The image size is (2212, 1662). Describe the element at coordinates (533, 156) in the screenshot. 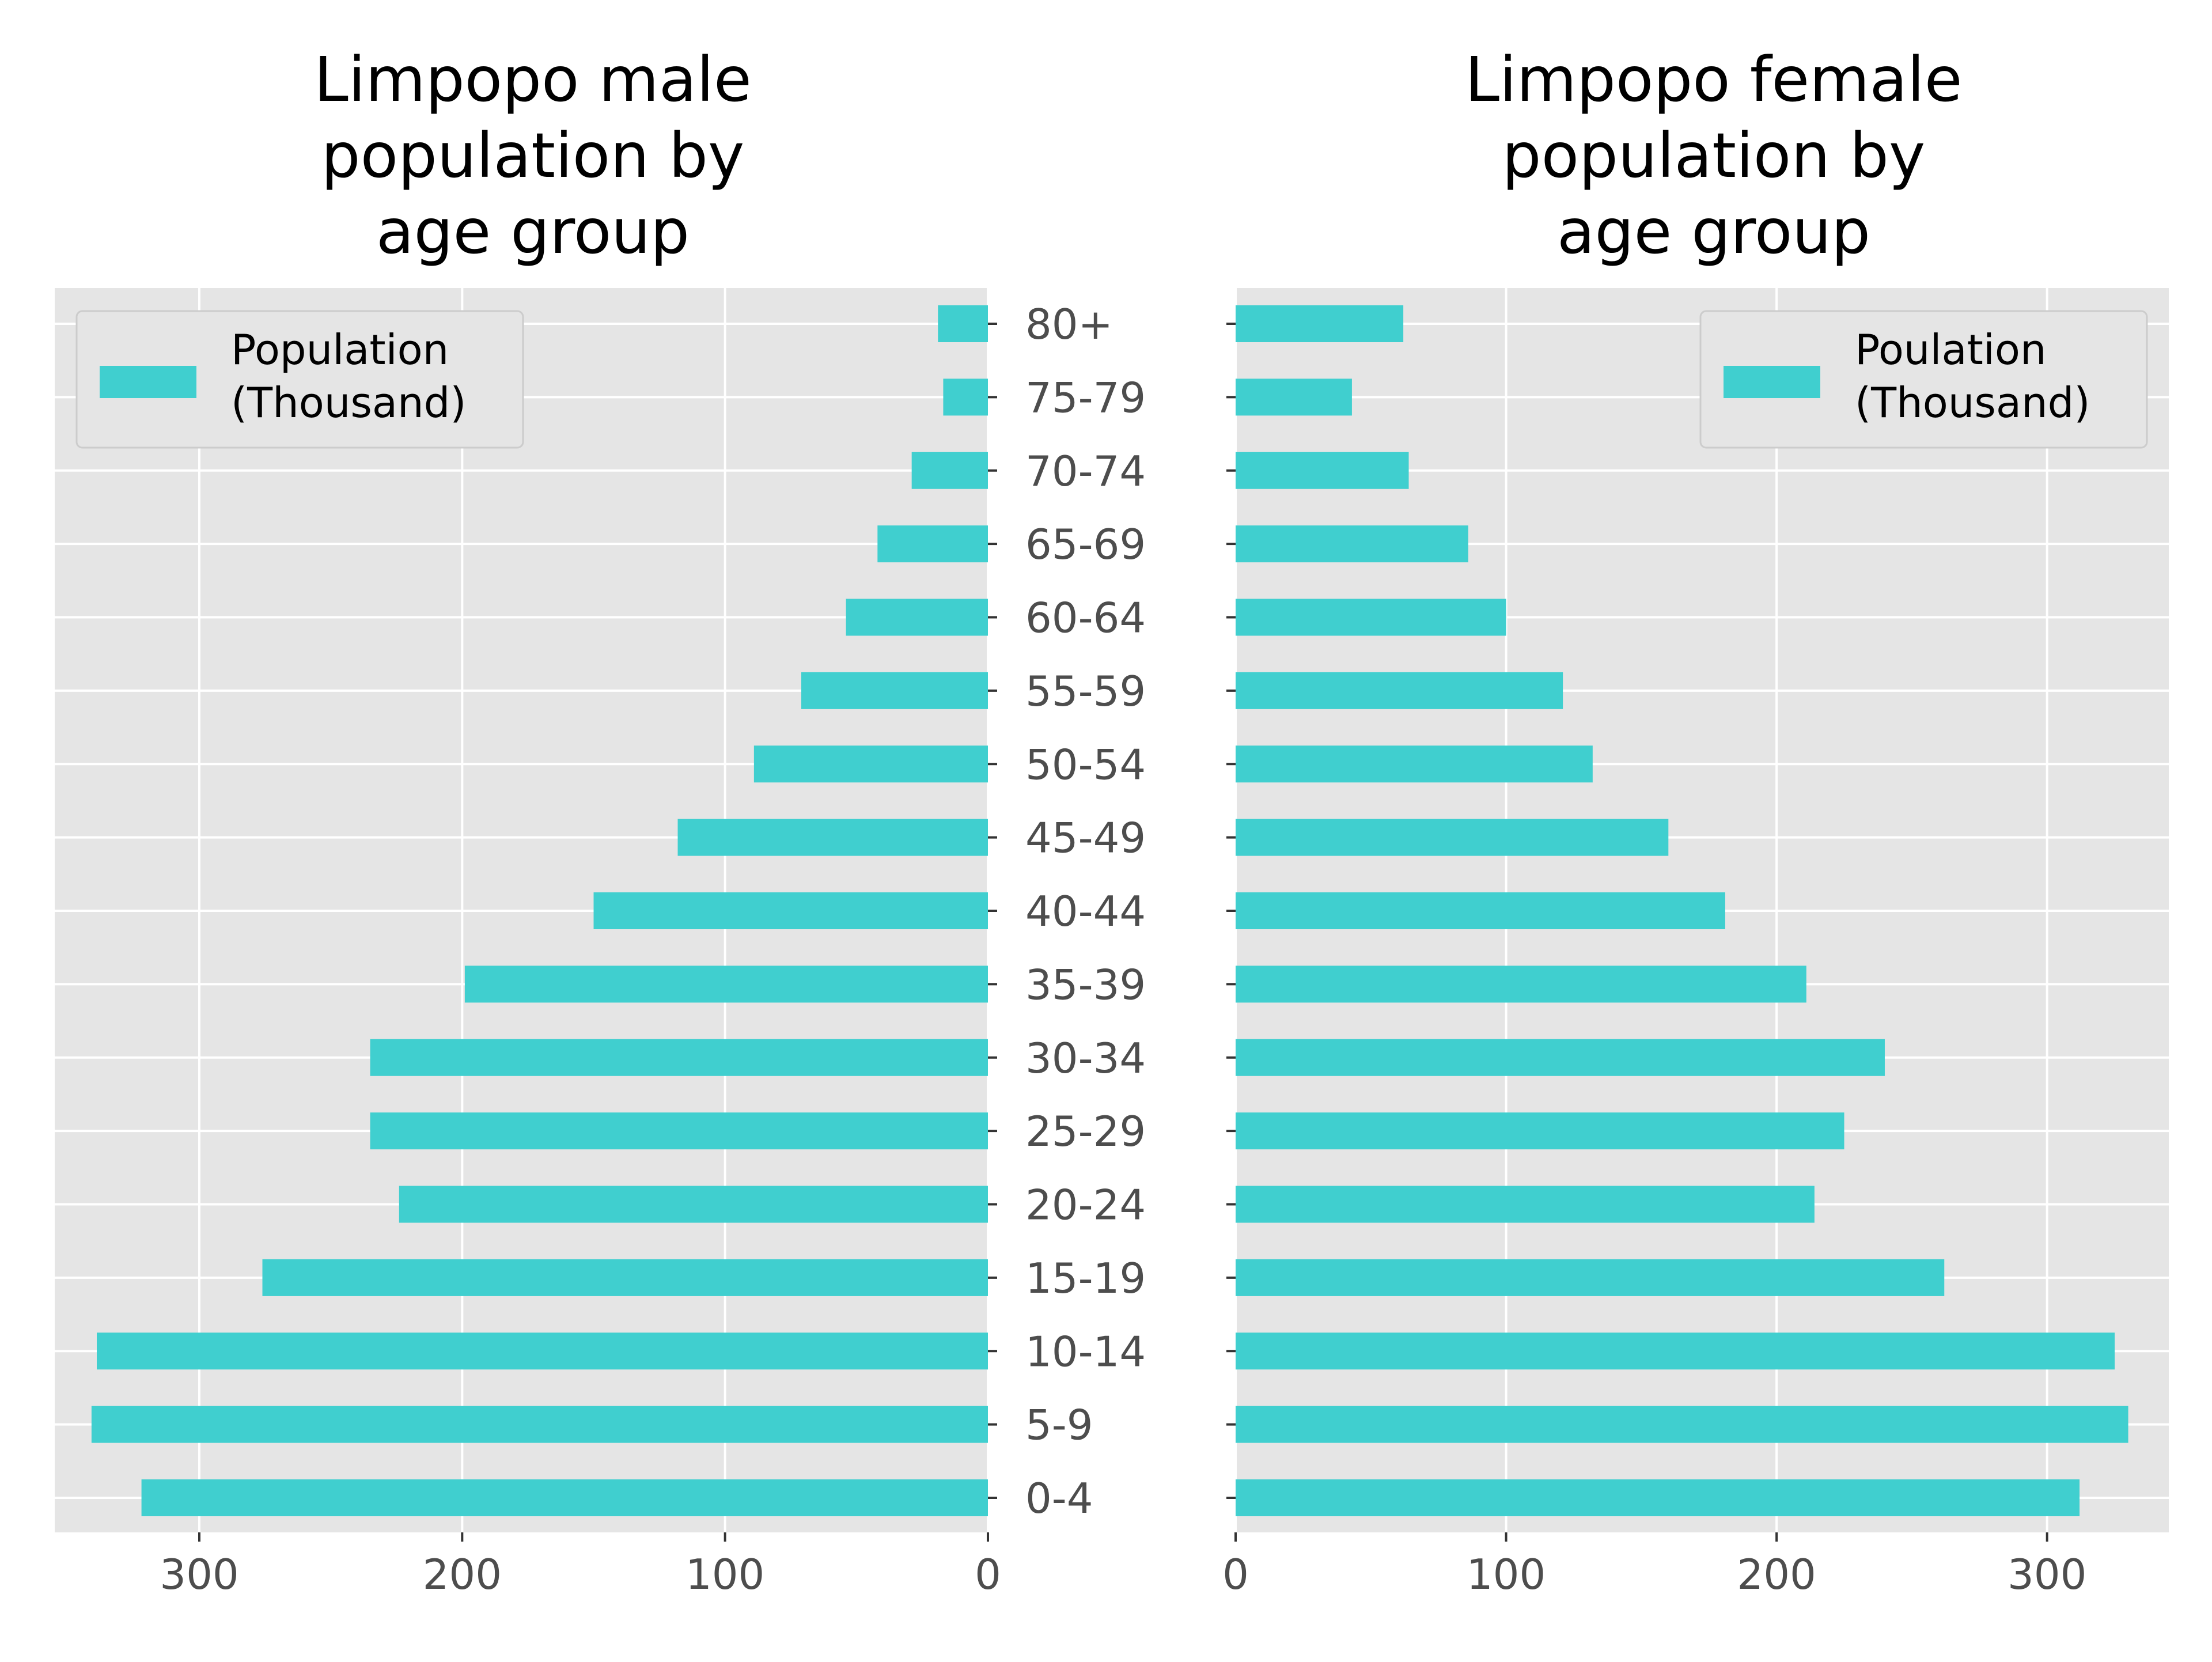

I see `male-chart-title: population by` at that location.